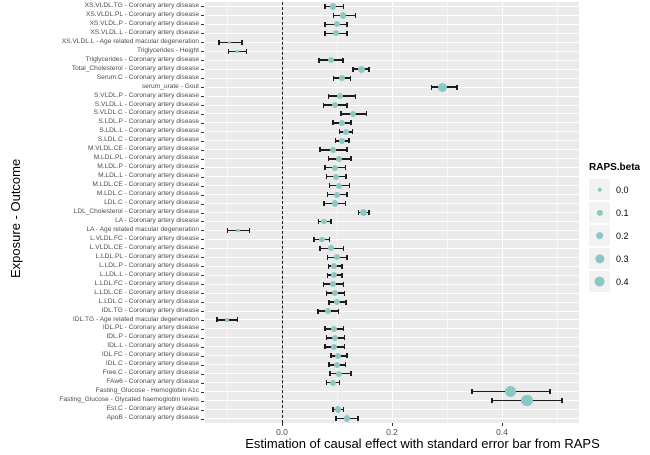  I want to click on row-label: M.LDL.C - Coronary artery disease, so click(147, 194).